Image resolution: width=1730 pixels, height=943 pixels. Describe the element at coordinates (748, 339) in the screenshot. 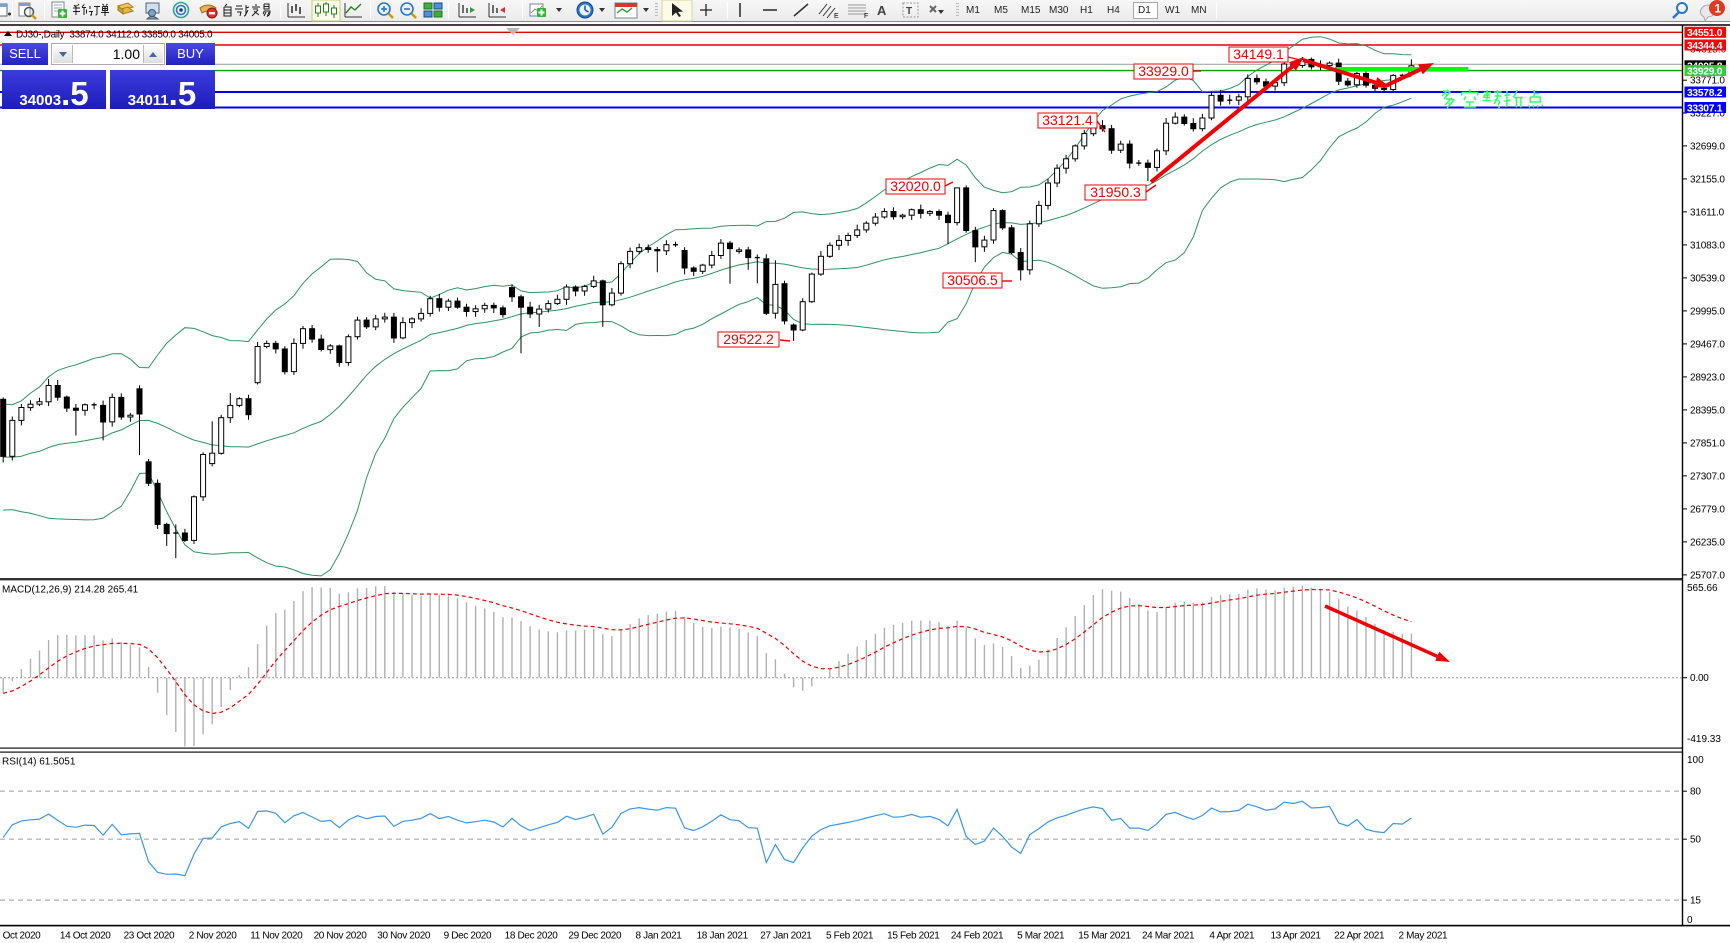

I see `svg-text: 29522.2` at that location.